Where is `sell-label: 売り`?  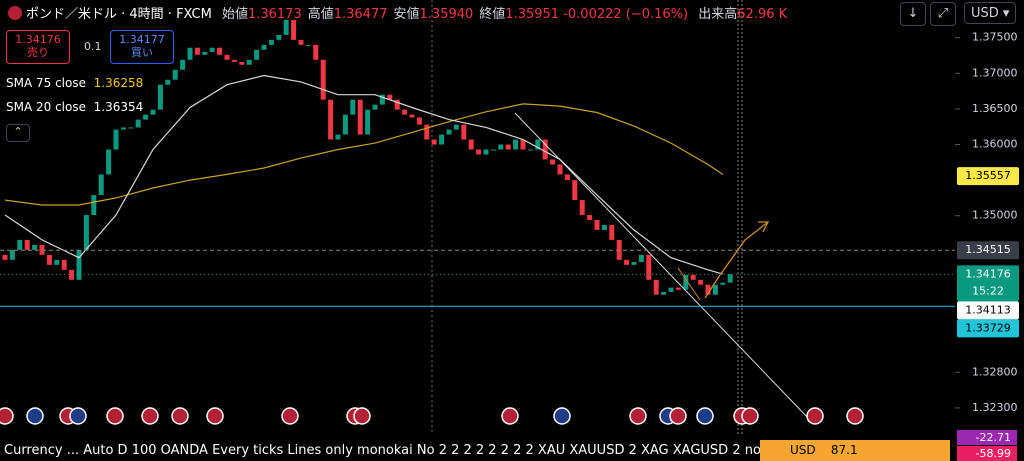
sell-label: 売り is located at coordinates (38, 52).